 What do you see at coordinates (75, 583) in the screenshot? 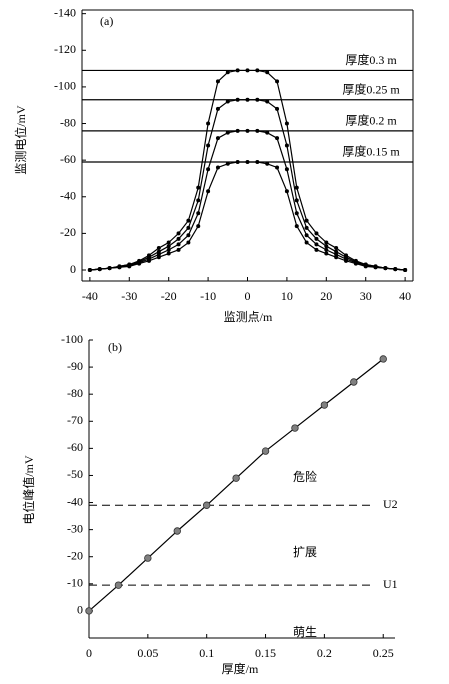
I see `y-tick-label: -10` at bounding box center [75, 583].